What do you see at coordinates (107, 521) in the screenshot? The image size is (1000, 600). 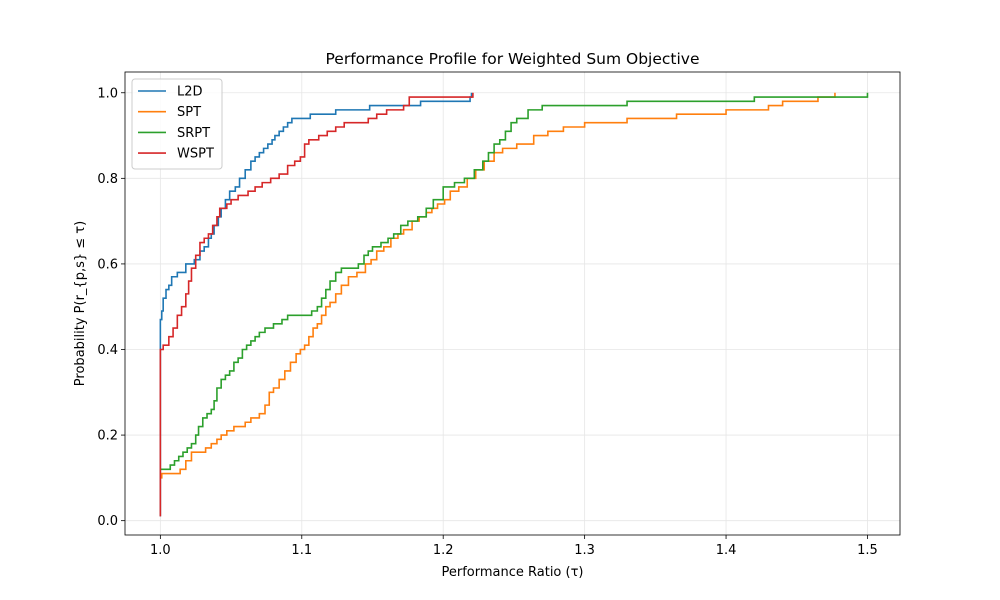 I see `y-tick-label: 0.0` at bounding box center [107, 521].